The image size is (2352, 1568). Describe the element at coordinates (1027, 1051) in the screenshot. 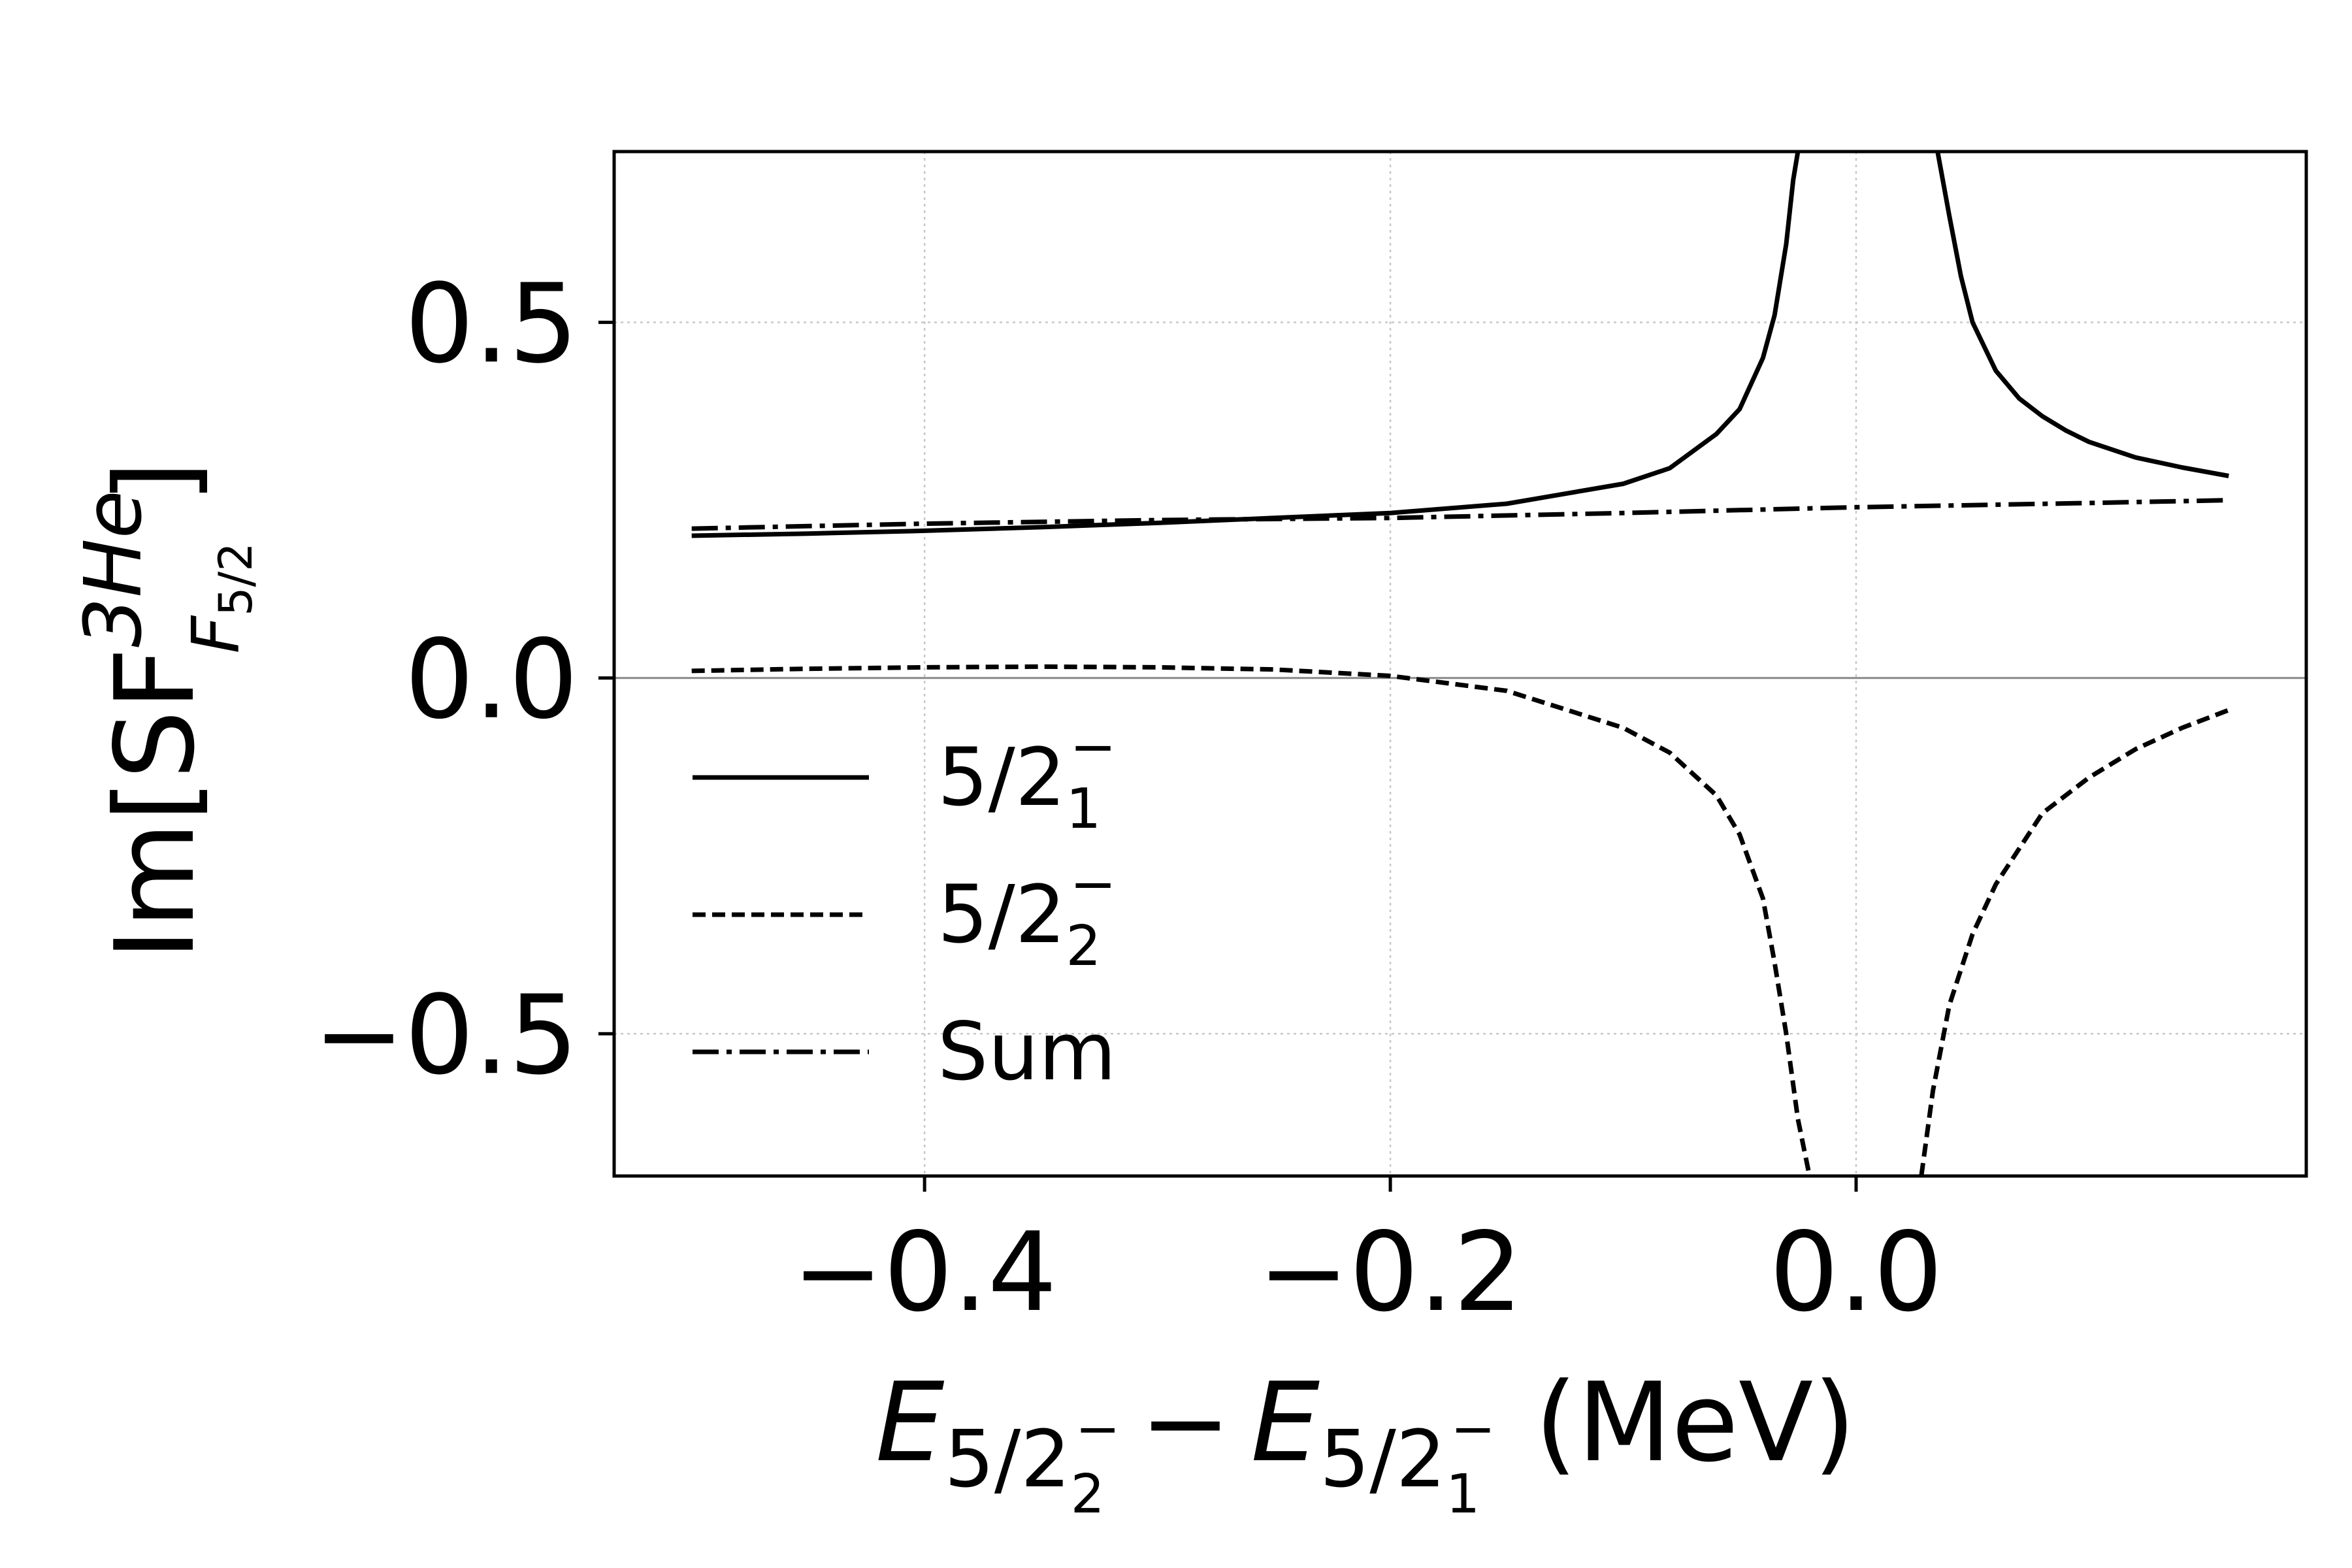

I see `legend-label-2: Sum` at that location.